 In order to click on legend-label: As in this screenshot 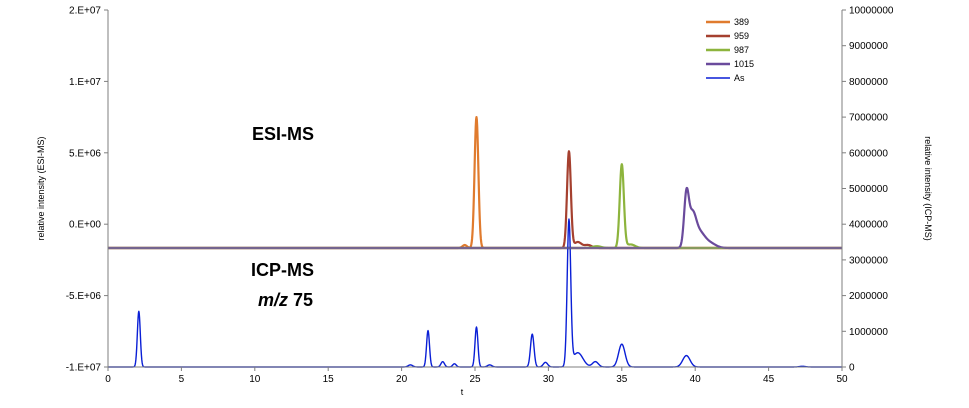, I will do `click(739, 78)`.